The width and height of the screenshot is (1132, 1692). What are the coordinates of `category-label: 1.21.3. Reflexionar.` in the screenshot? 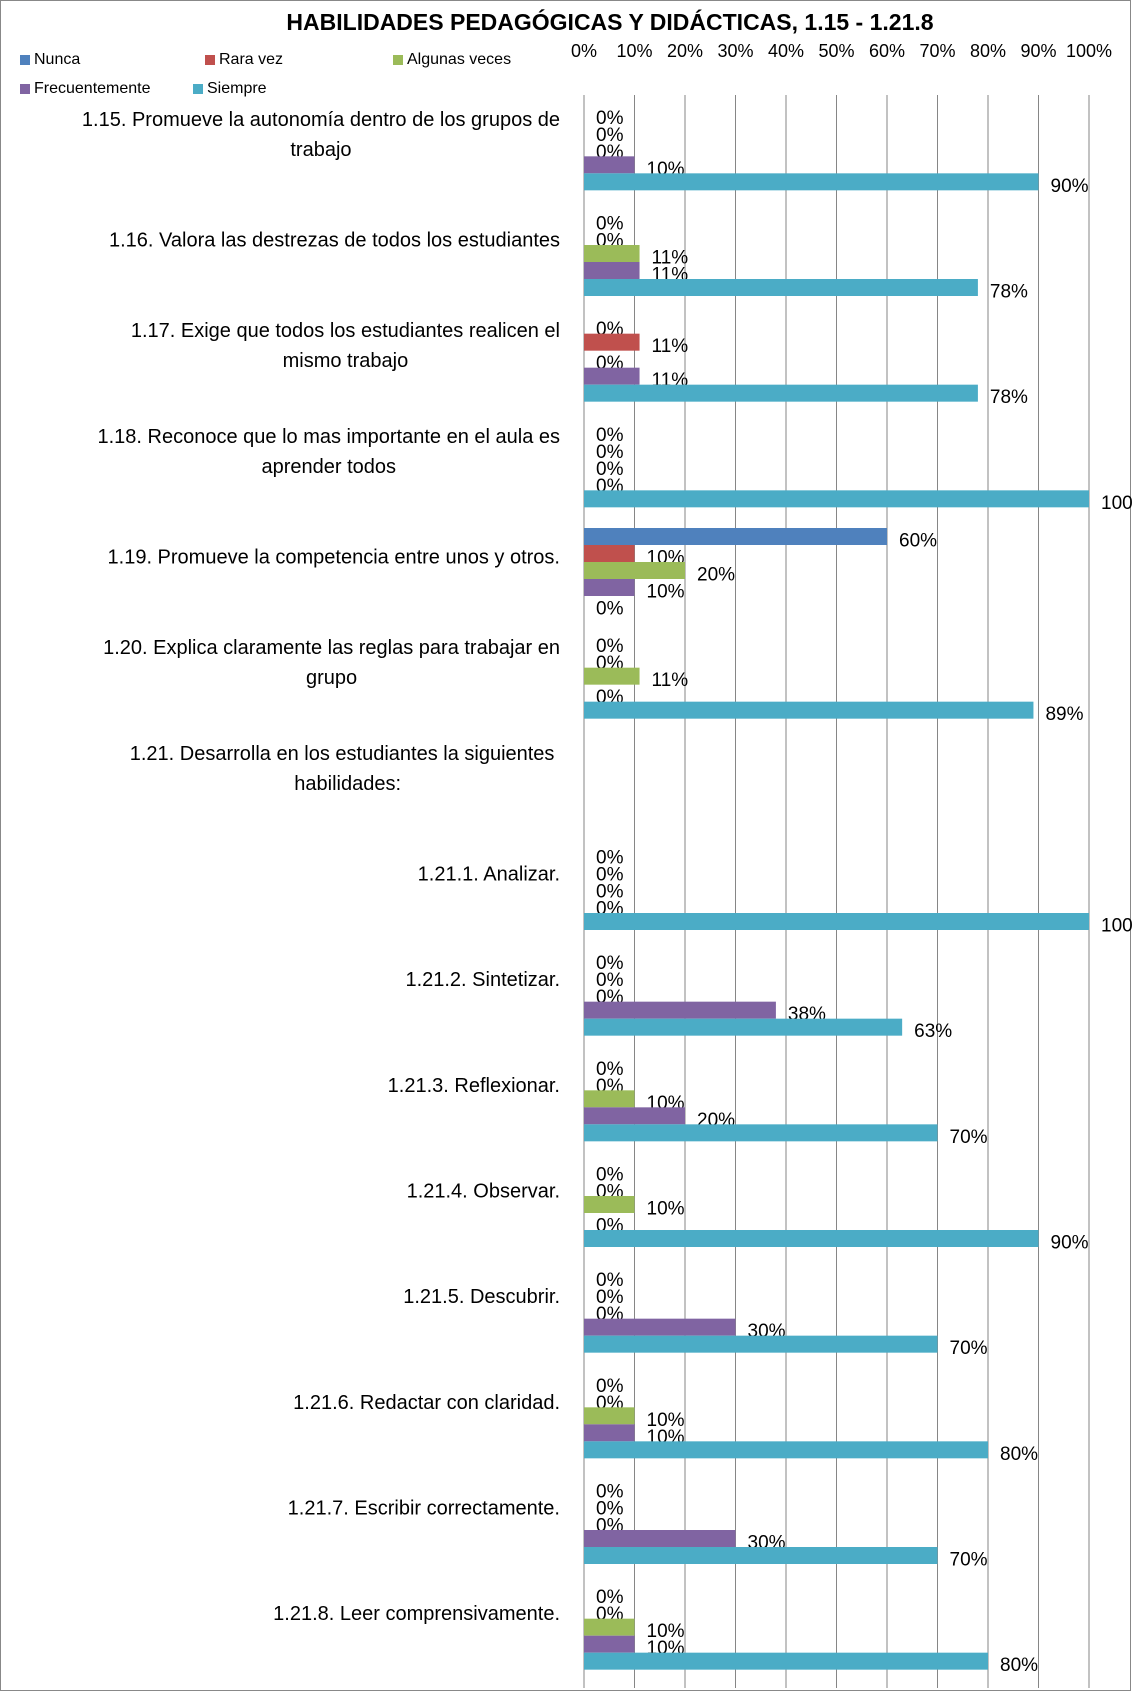 It's located at (474, 1086).